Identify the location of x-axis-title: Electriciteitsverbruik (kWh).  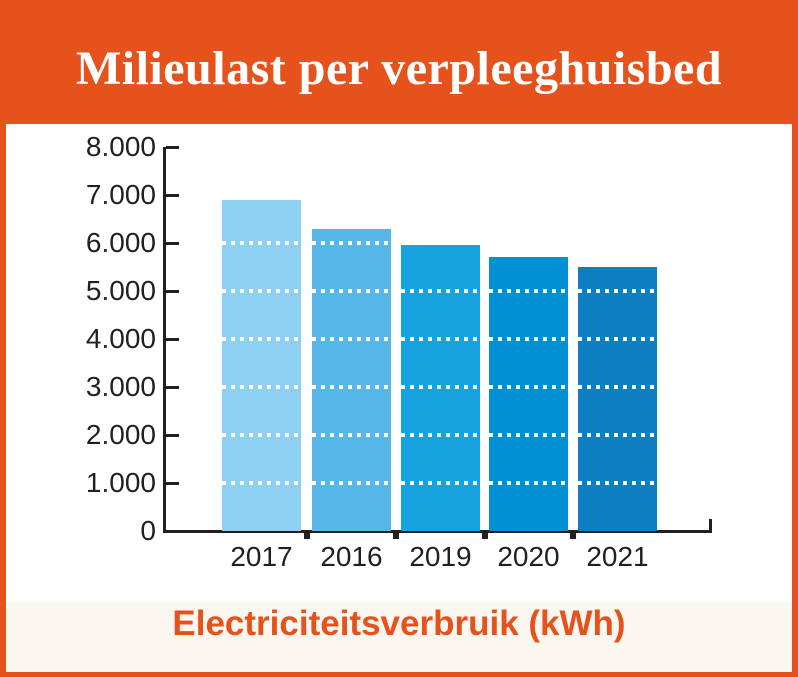
(399, 623).